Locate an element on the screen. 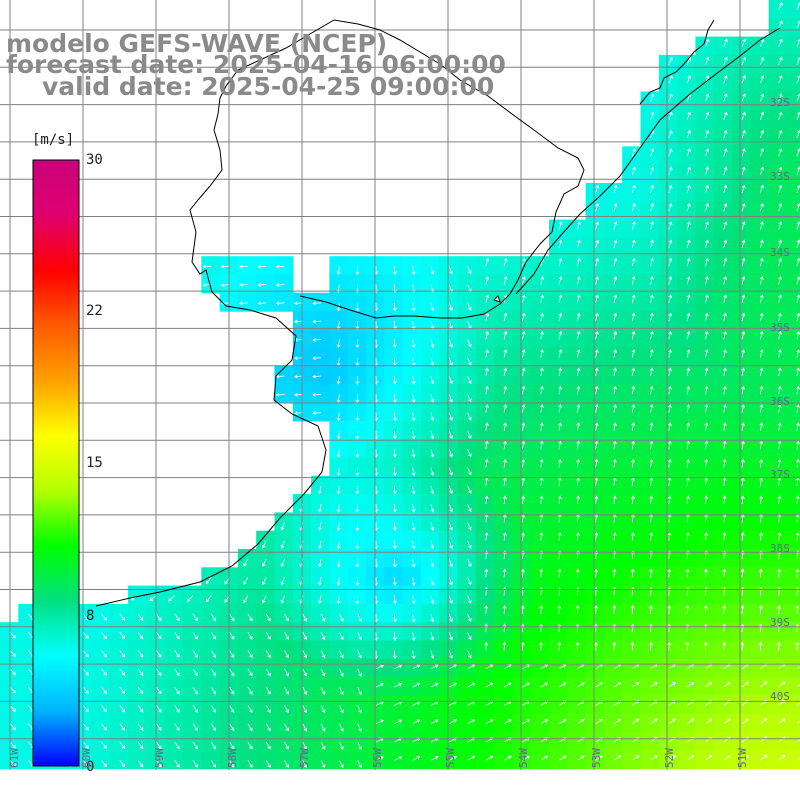 The height and width of the screenshot is (804, 800). latitude-label: 37S is located at coordinates (780, 474).